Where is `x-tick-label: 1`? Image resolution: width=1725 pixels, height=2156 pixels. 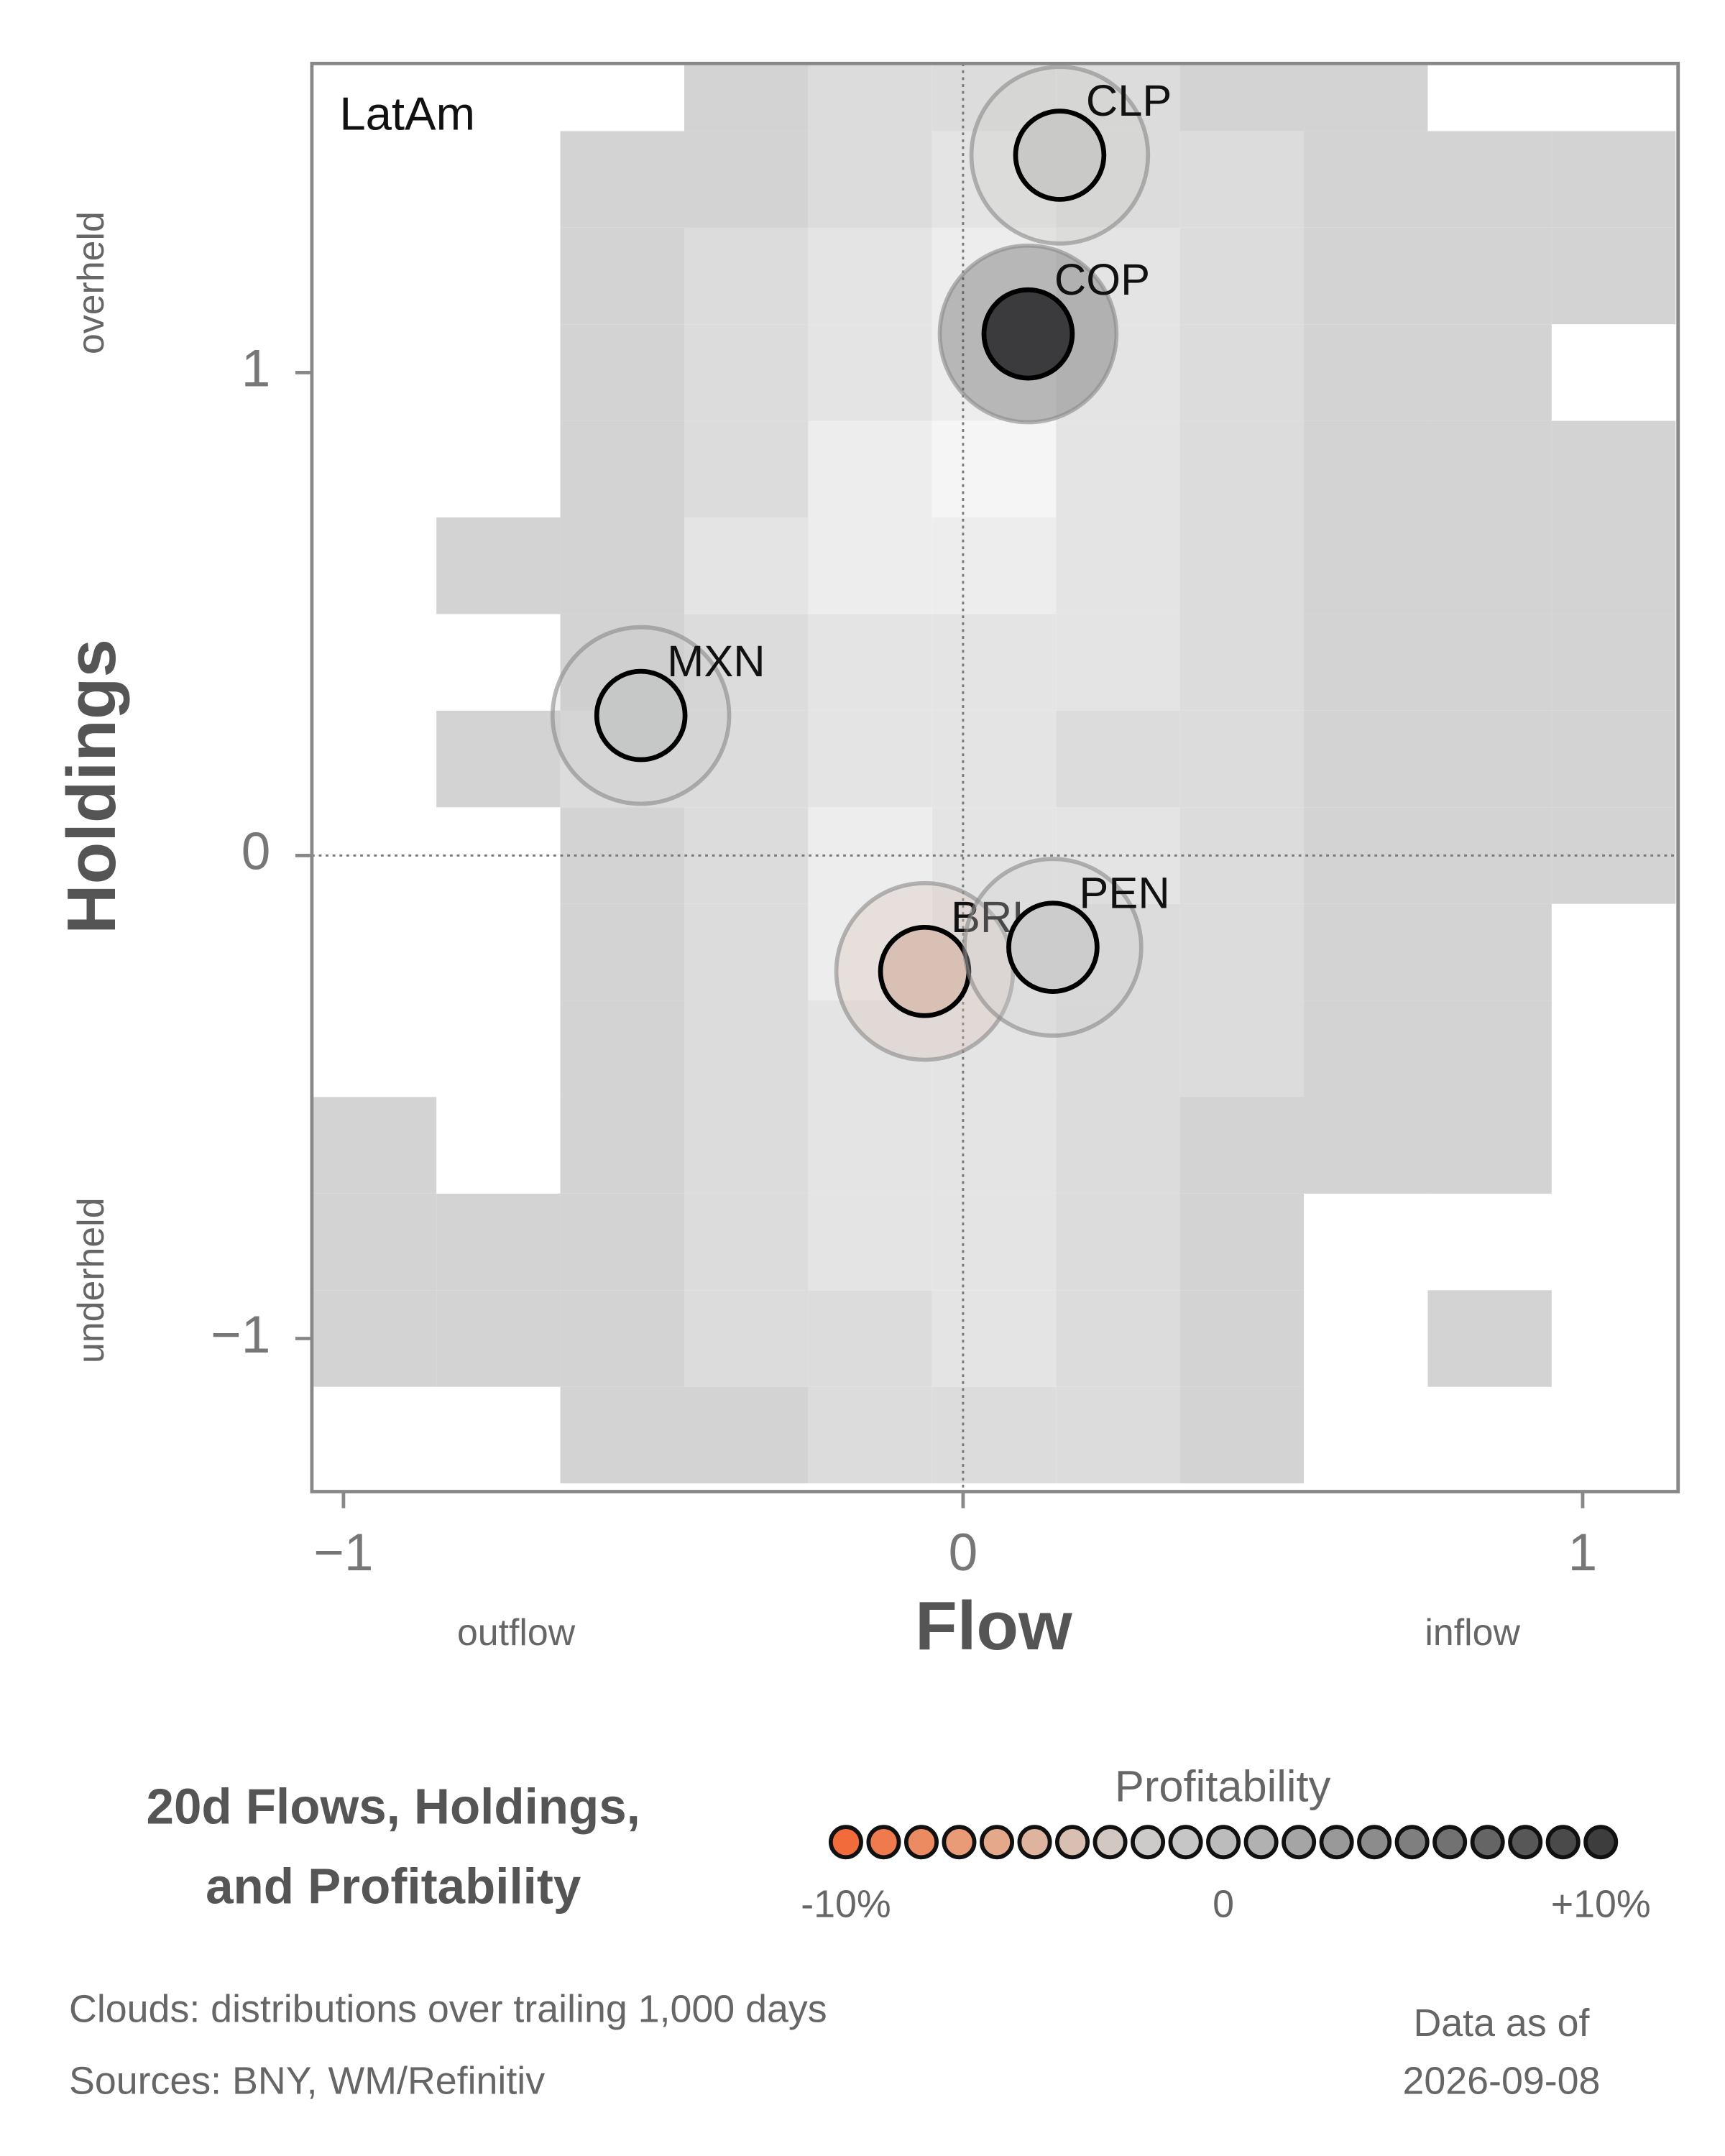 x-tick-label: 1 is located at coordinates (1583, 1553).